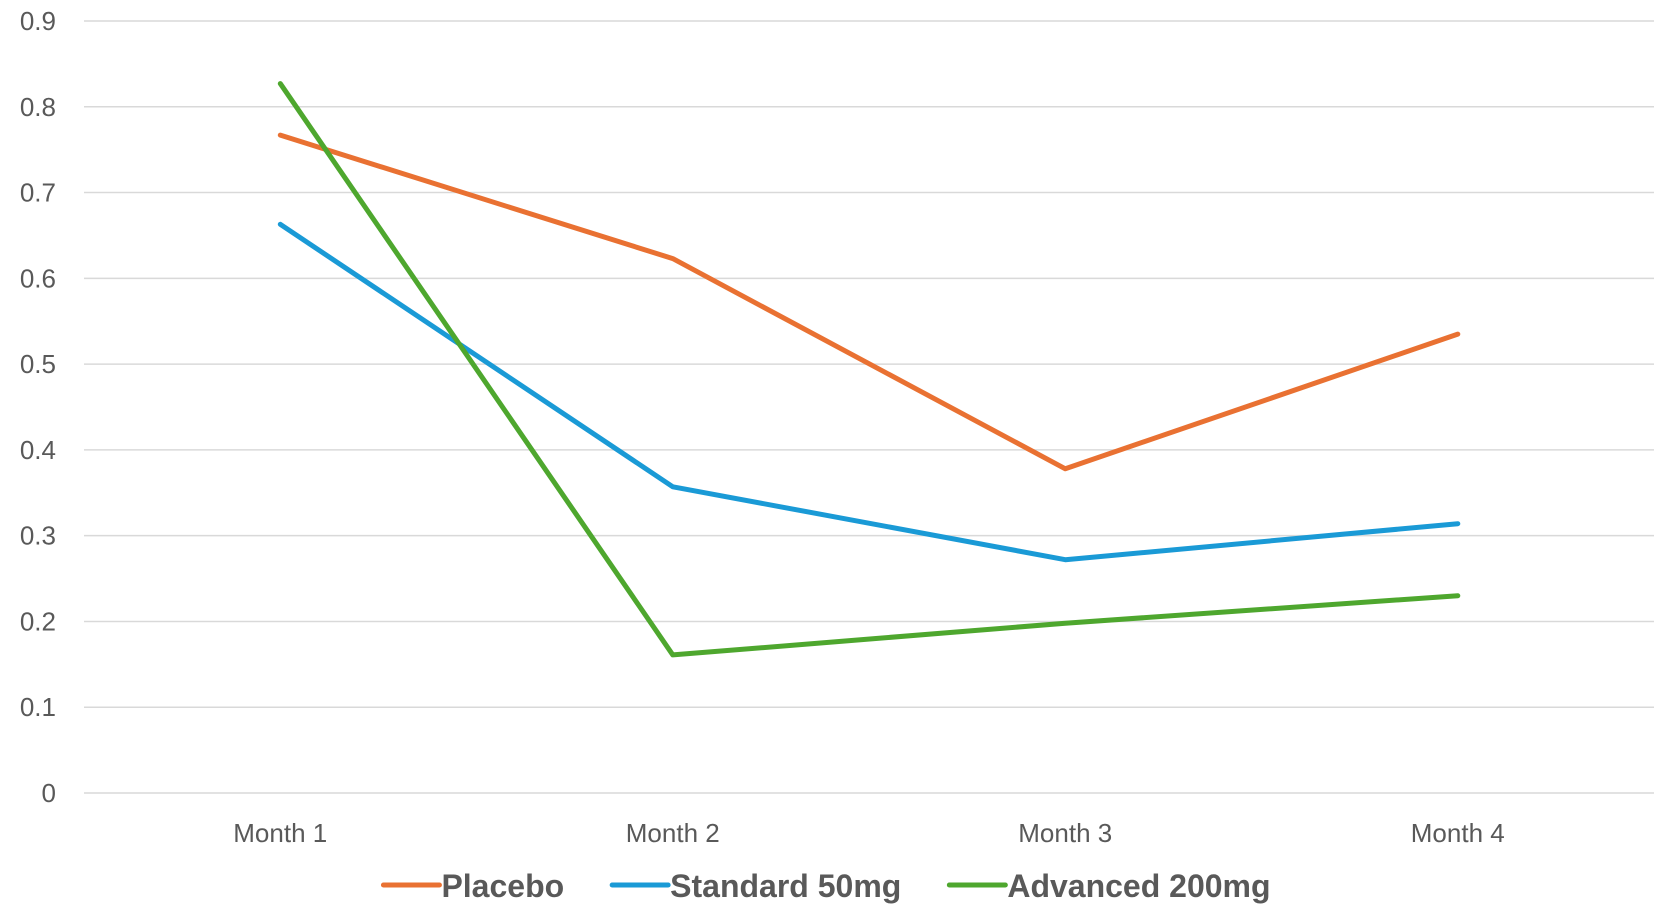 This screenshot has height=916, width=1654. What do you see at coordinates (38, 278) in the screenshot?
I see `y-tick-label: 0.6` at bounding box center [38, 278].